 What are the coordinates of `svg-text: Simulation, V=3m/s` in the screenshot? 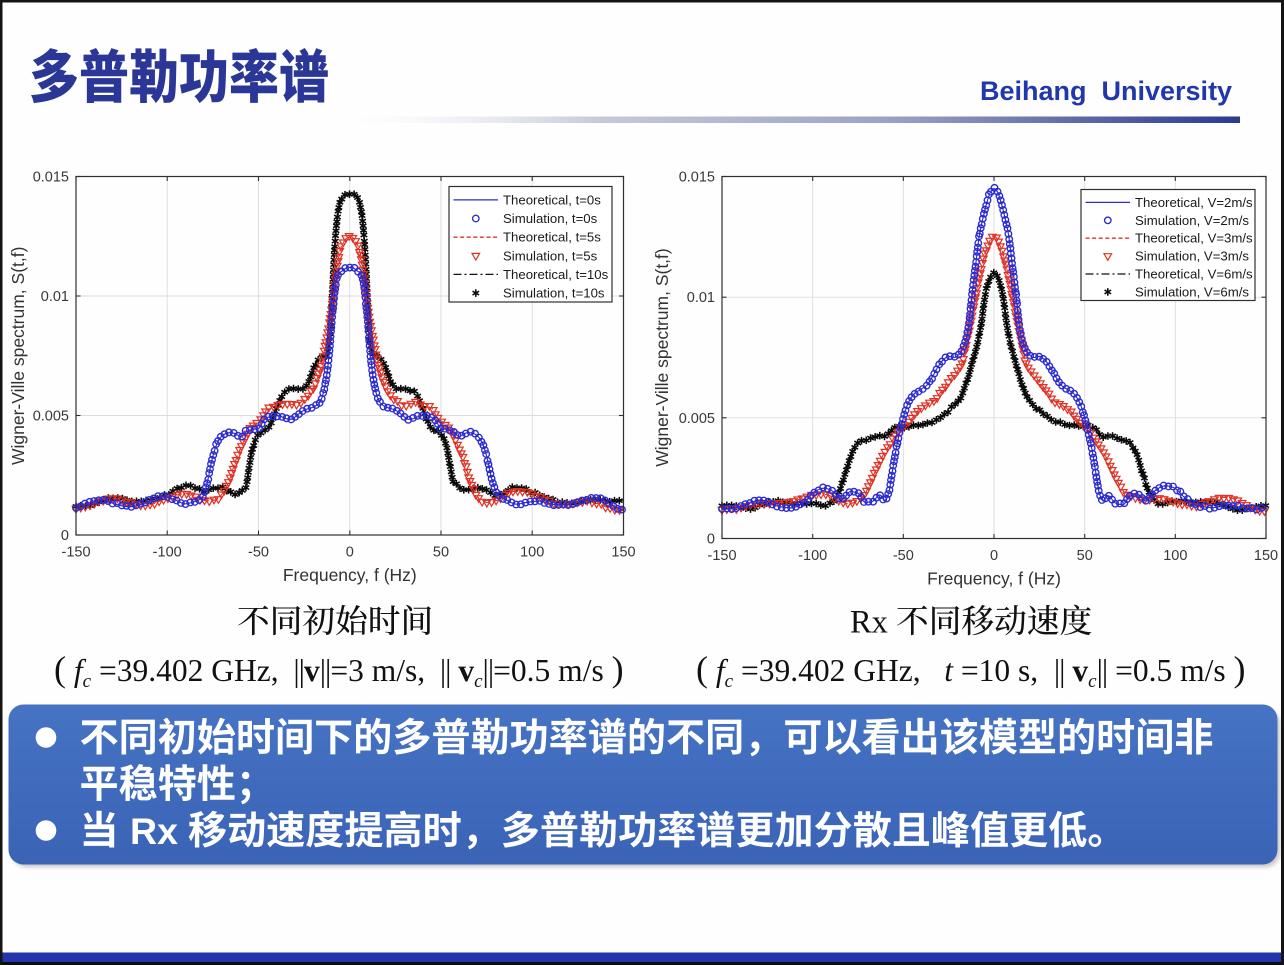 It's located at (1192, 256).